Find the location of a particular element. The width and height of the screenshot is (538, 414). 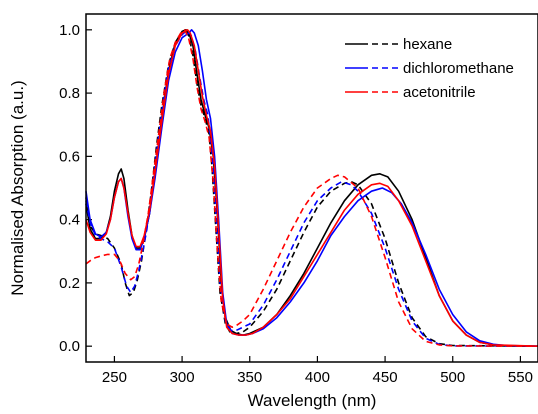

x-tick-label: 300 is located at coordinates (182, 377).